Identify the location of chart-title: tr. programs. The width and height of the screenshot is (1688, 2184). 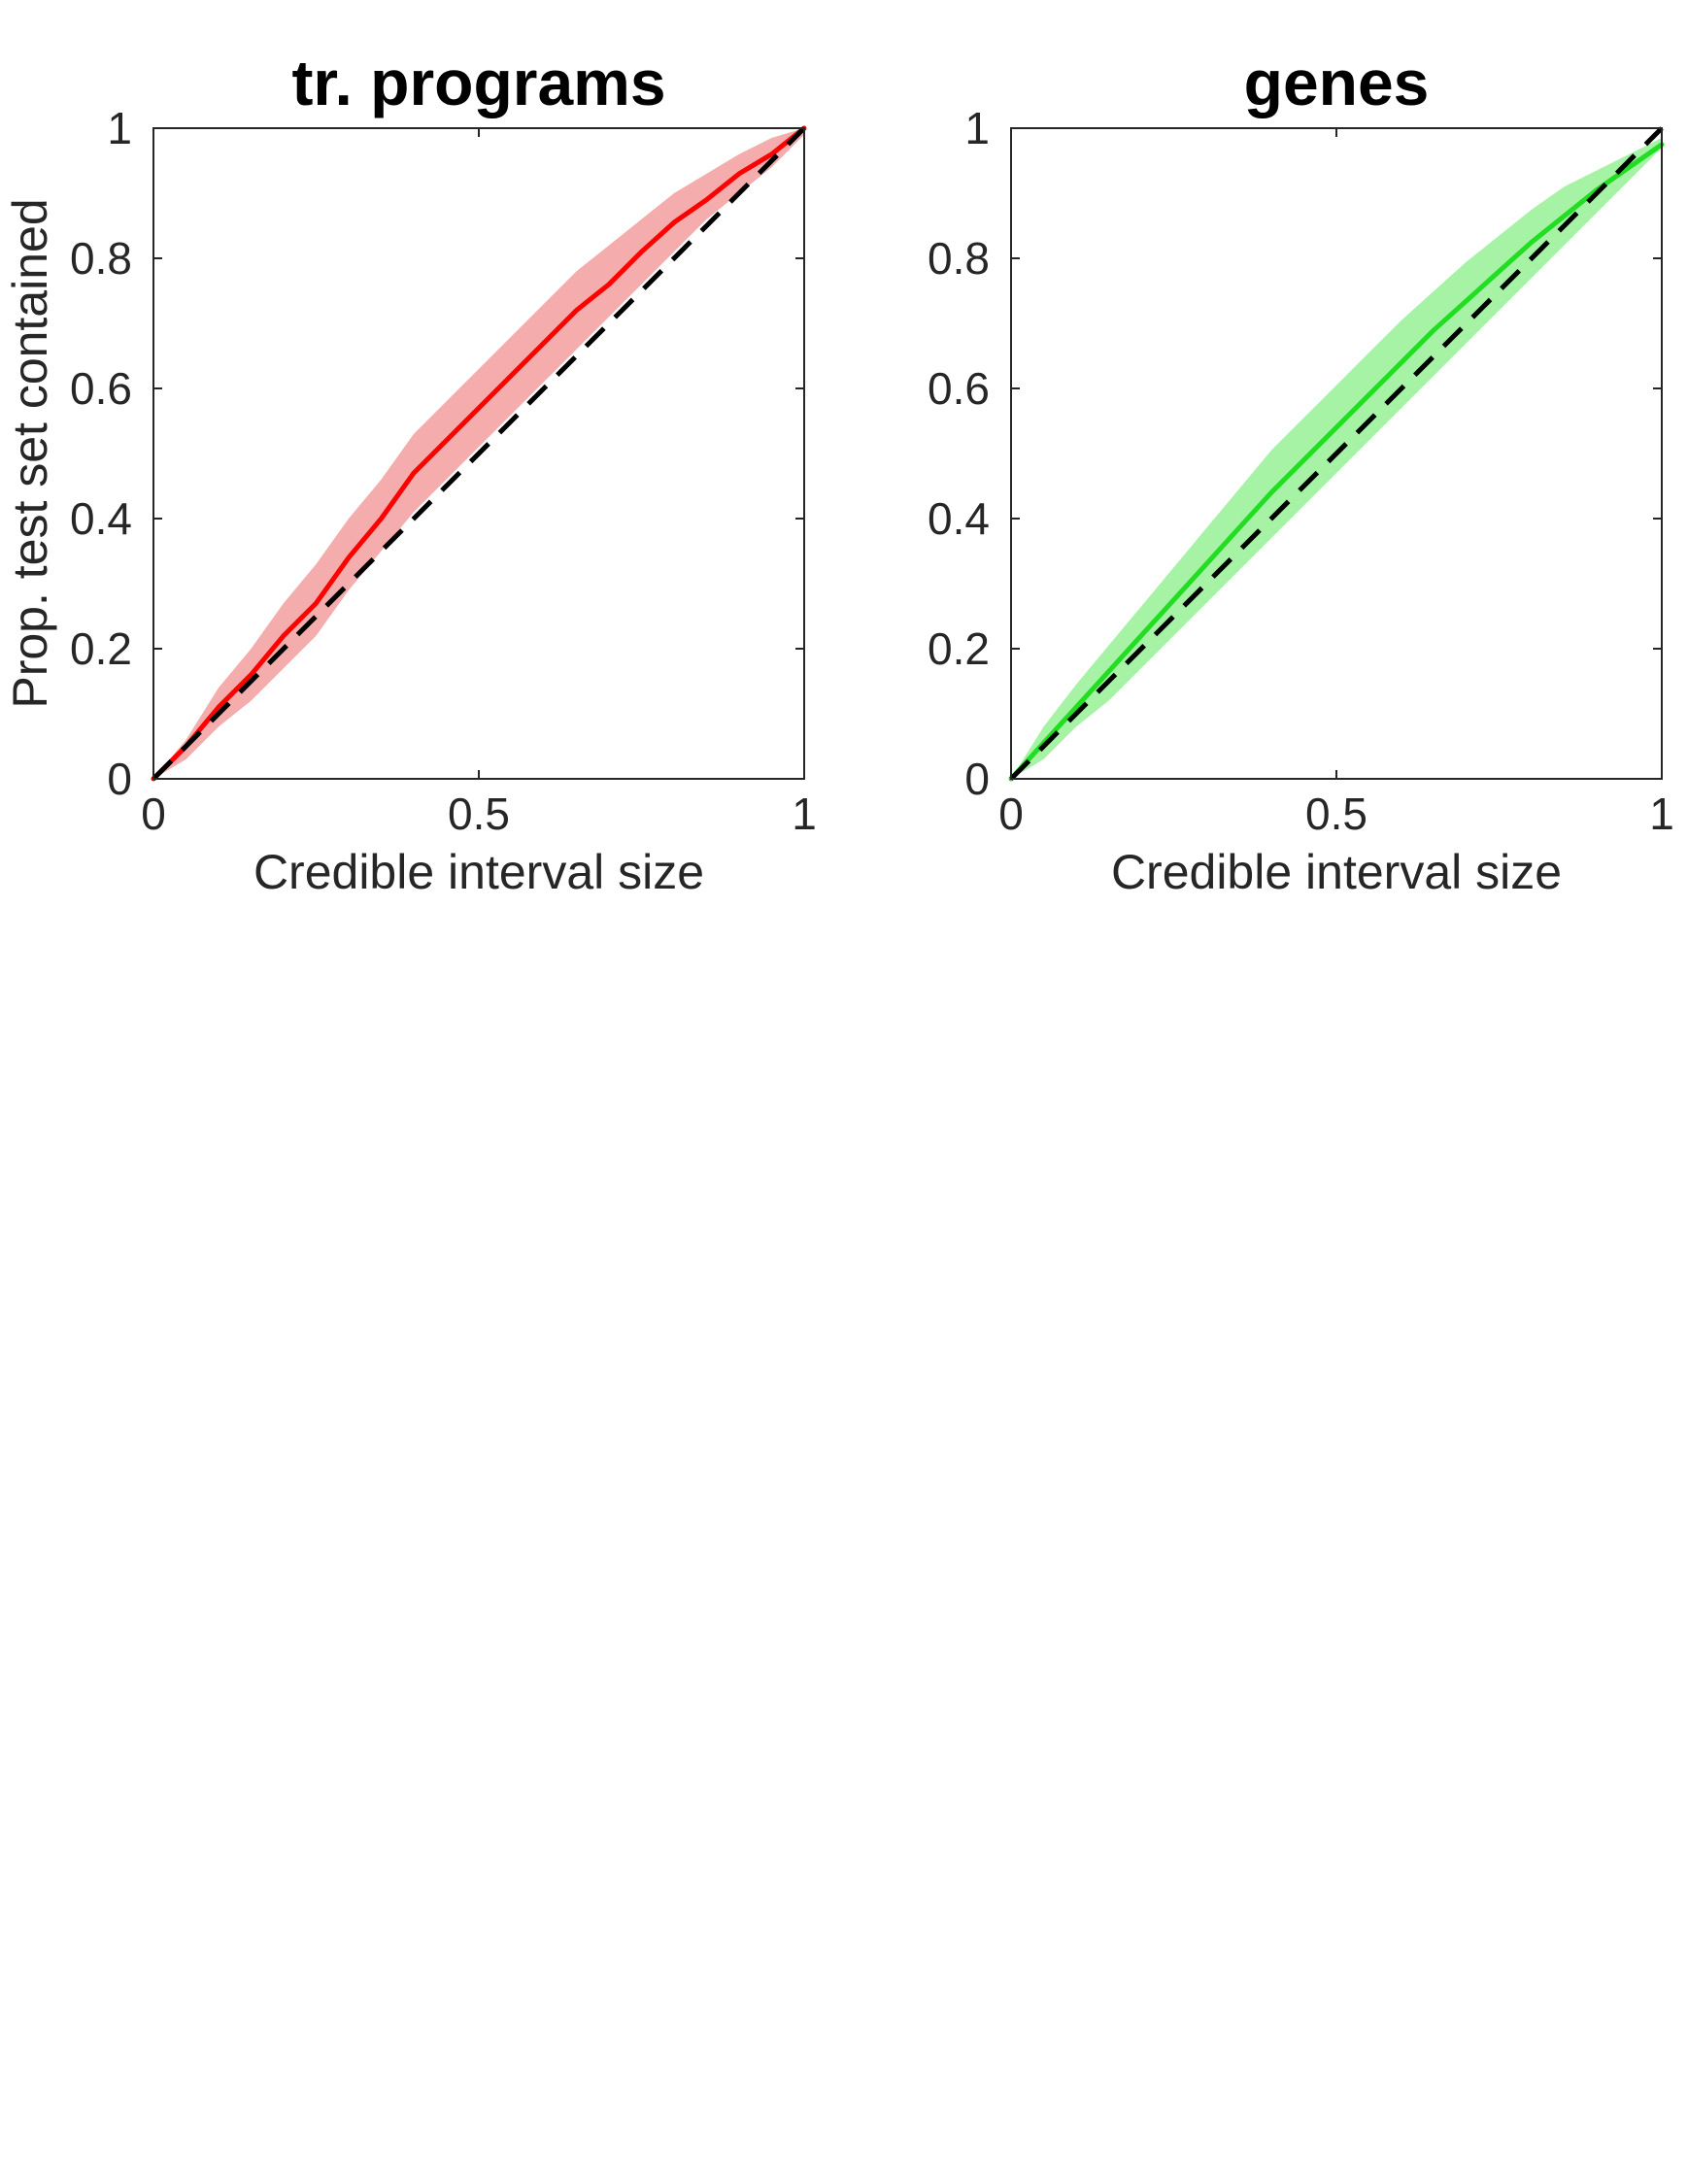
(478, 82).